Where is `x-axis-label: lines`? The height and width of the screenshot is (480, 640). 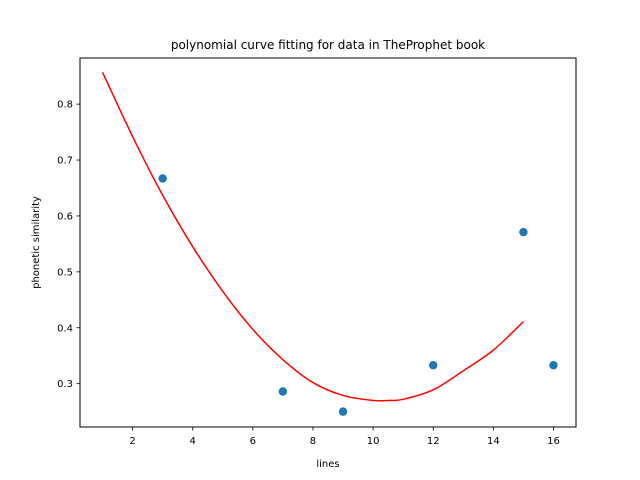 x-axis-label: lines is located at coordinates (327, 464).